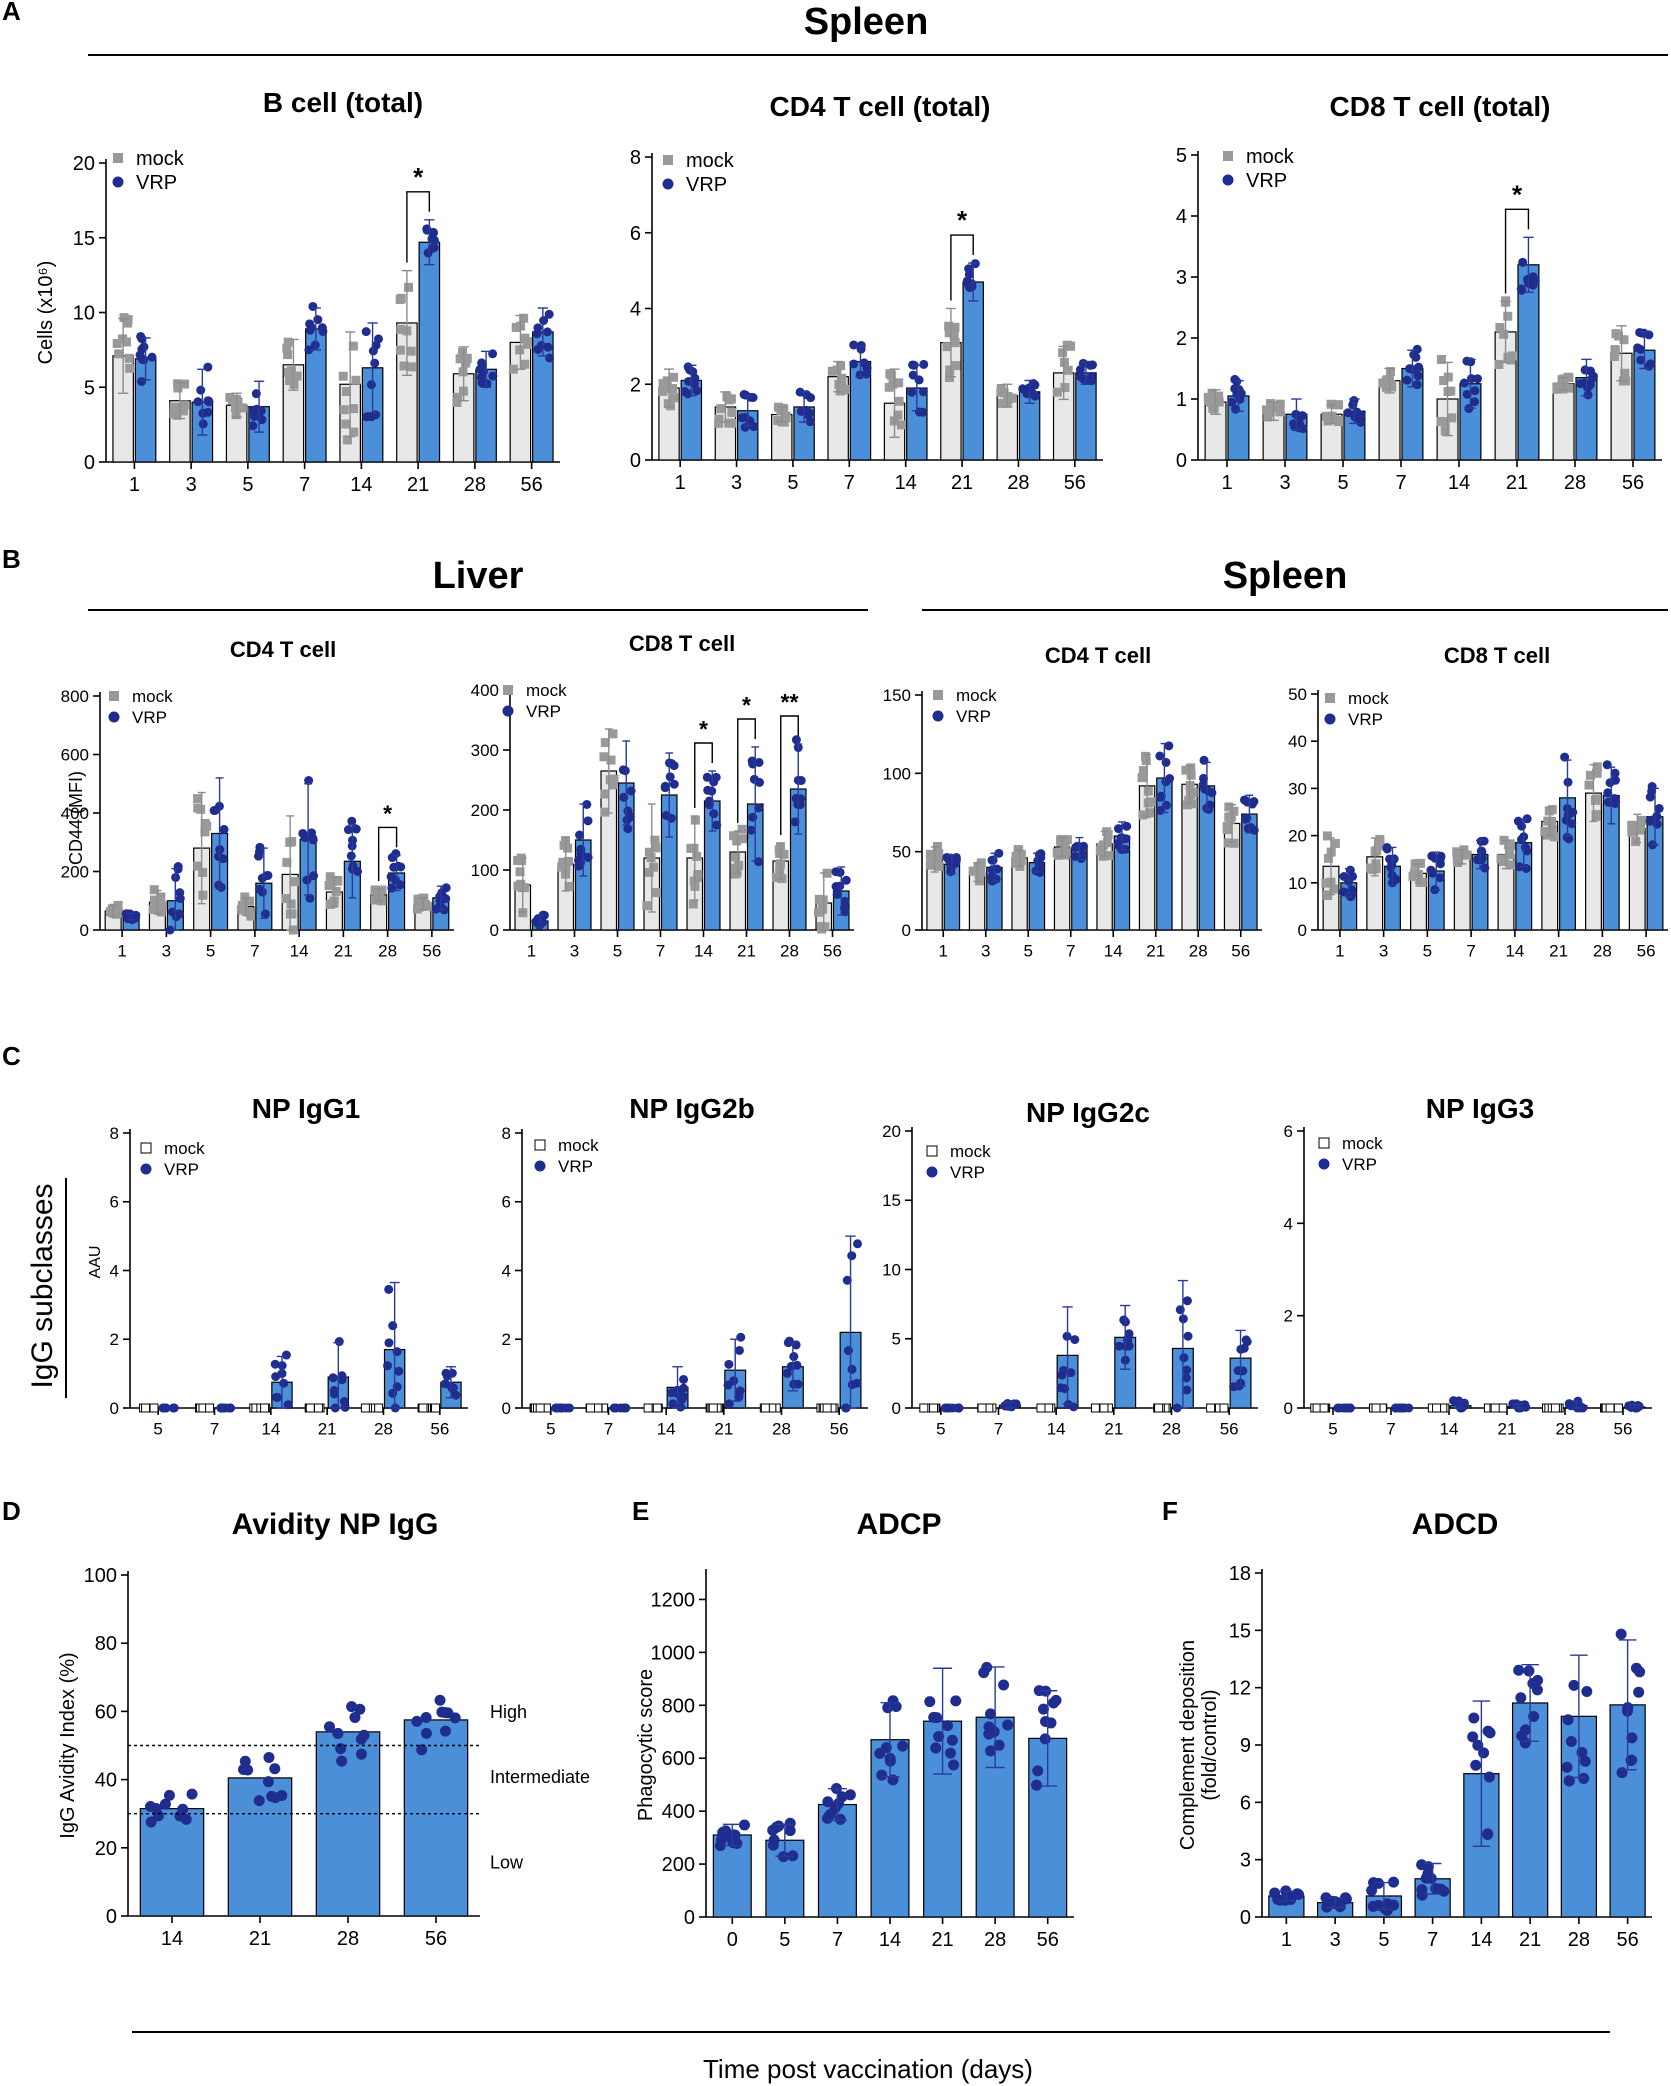  Describe the element at coordinates (1297, 694) in the screenshot. I see `y-tick-label: 50` at that location.